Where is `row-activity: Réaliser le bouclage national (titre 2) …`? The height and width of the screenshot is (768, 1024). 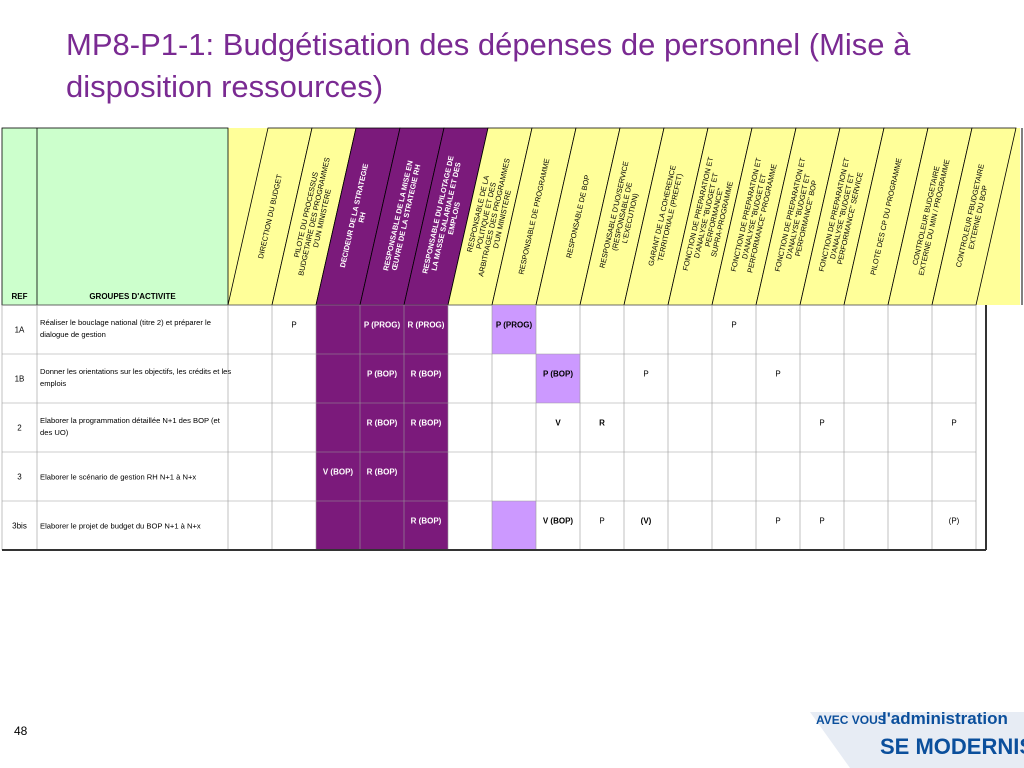 row-activity: Réaliser le bouclage national (titre 2) … is located at coordinates (125, 328).